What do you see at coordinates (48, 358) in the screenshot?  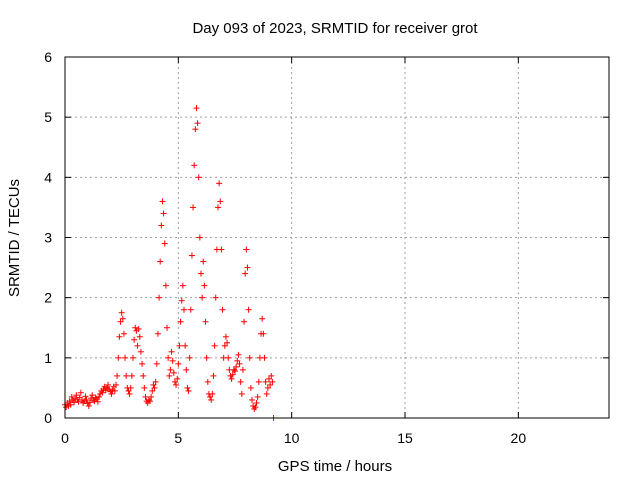 I see `y-tick-label: 1` at bounding box center [48, 358].